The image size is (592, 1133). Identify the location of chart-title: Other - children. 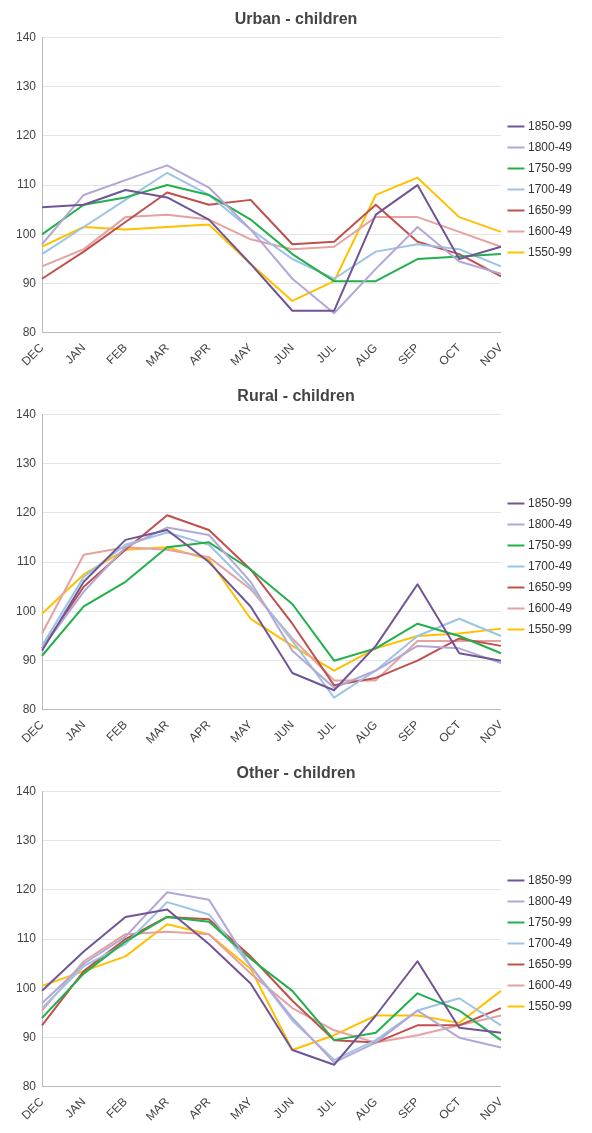
(296, 773).